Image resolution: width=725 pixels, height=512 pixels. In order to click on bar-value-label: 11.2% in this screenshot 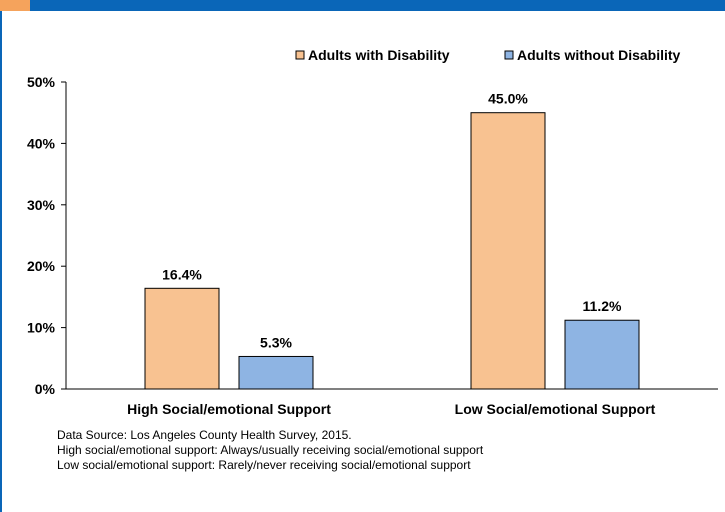, I will do `click(602, 306)`.